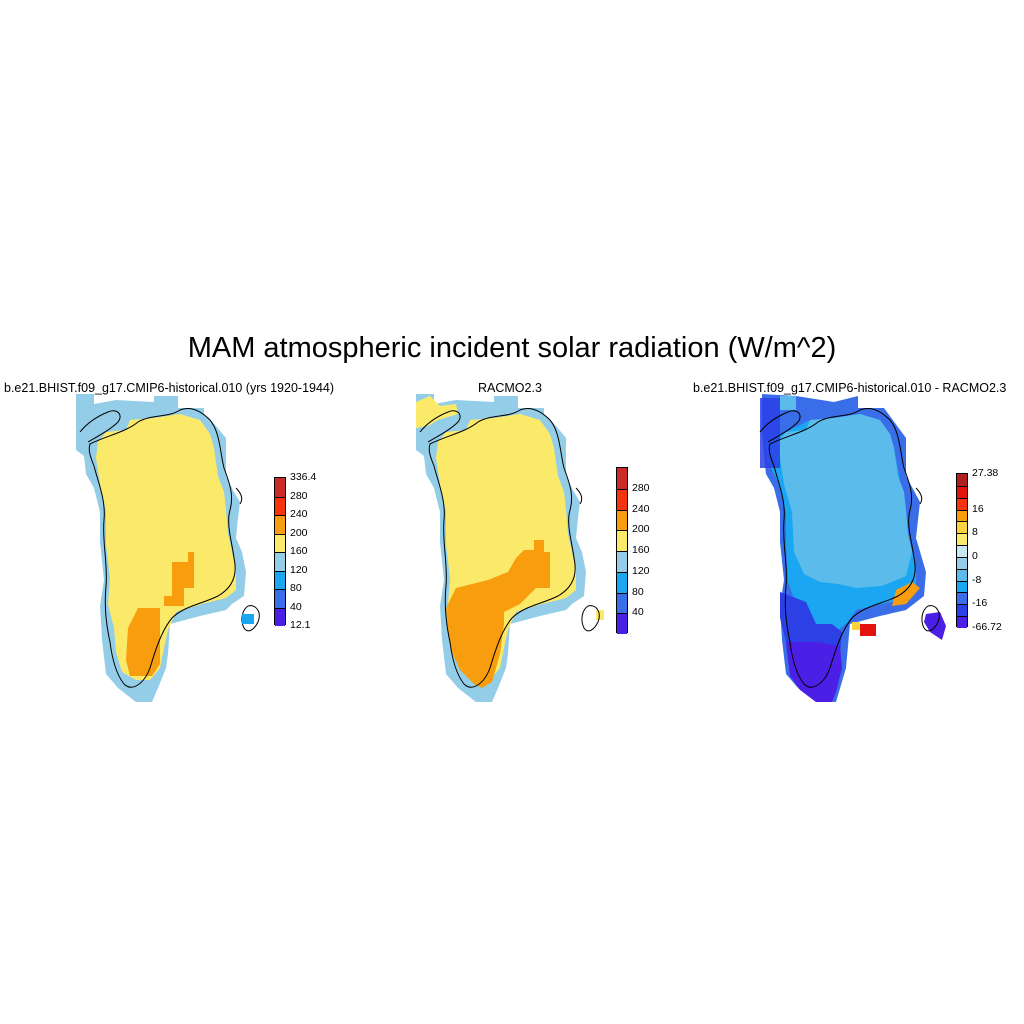 The height and width of the screenshot is (1024, 1024). I want to click on island-cell, so click(248, 619).